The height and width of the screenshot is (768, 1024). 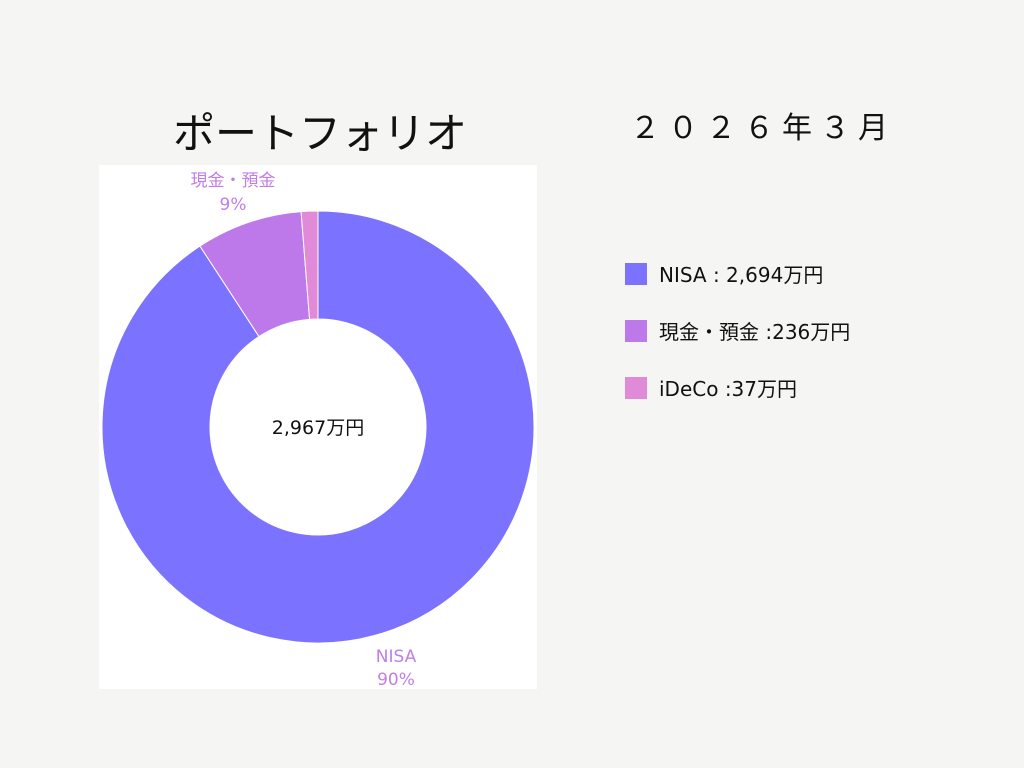 I want to click on legend-item-cash: 現金・預金 :236万円, so click(x=737, y=330).